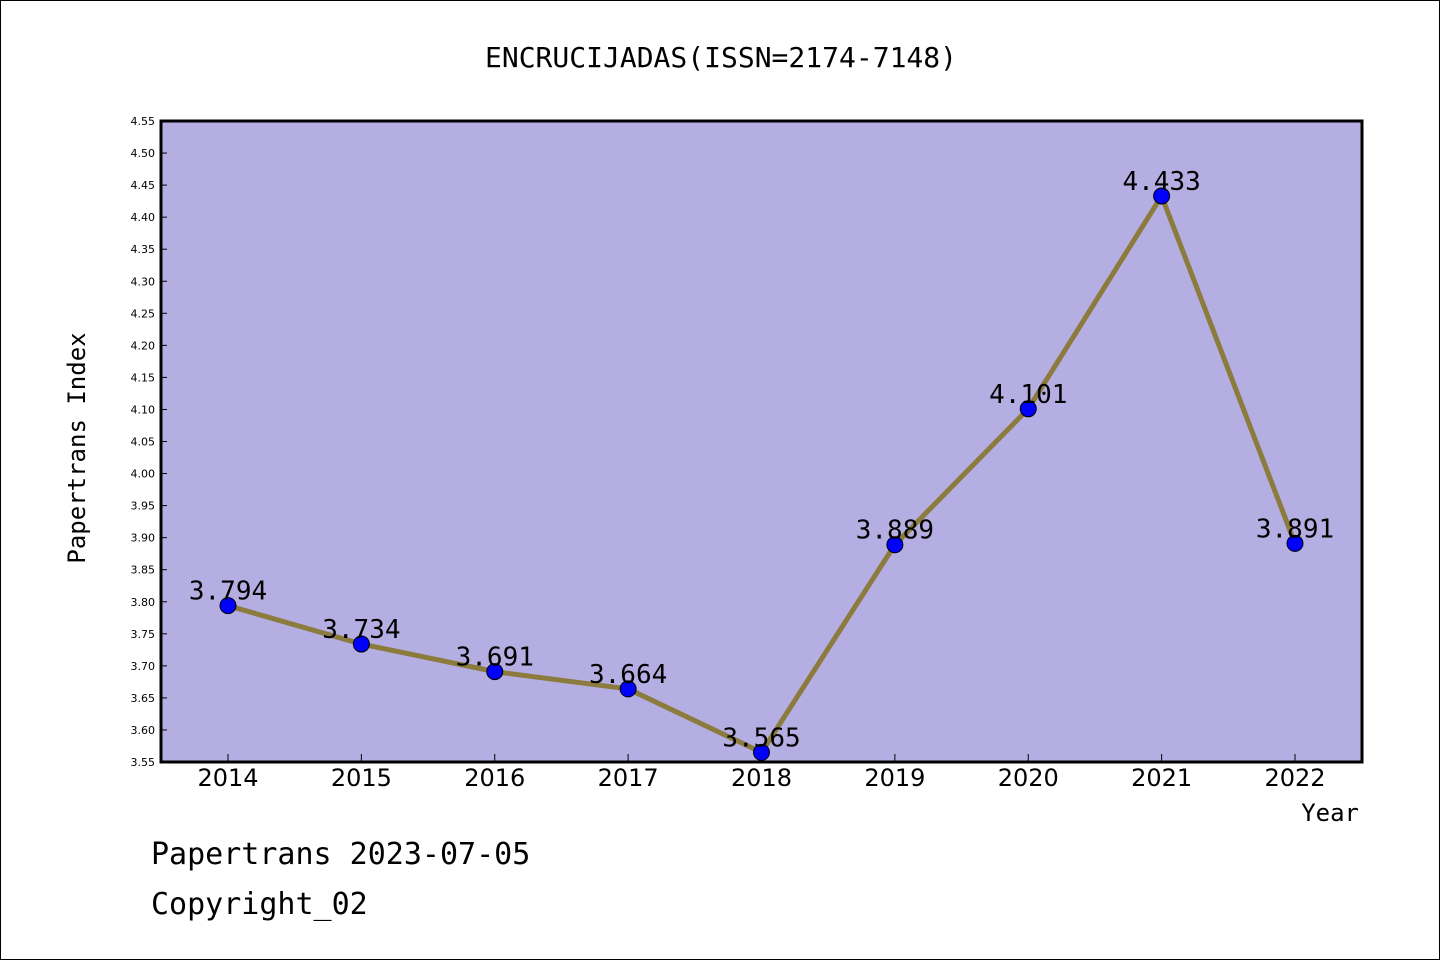 This screenshot has height=961, width=1440. I want to click on x-tick-label: 2016, so click(494, 778).